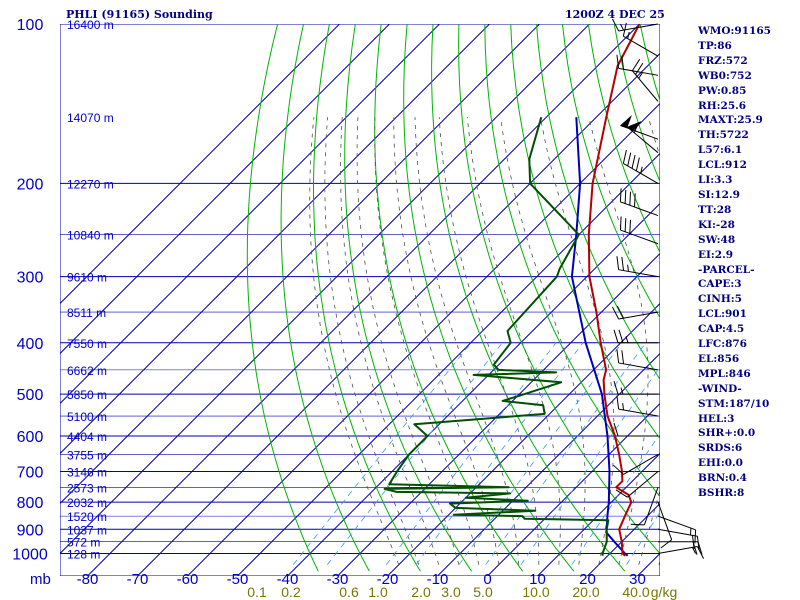  What do you see at coordinates (585, 592) in the screenshot?
I see `mixing-ratio-label: 20.0` at bounding box center [585, 592].